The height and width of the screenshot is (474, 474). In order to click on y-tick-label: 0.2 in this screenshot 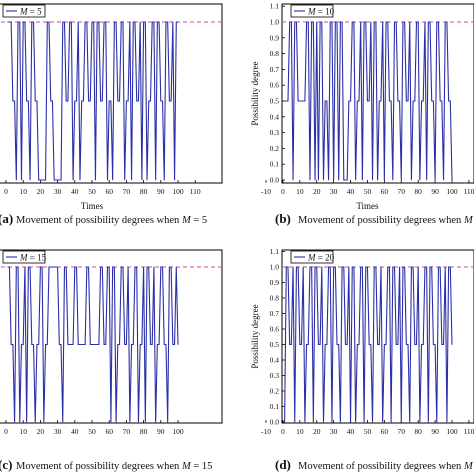, I will do `click(275, 391)`.